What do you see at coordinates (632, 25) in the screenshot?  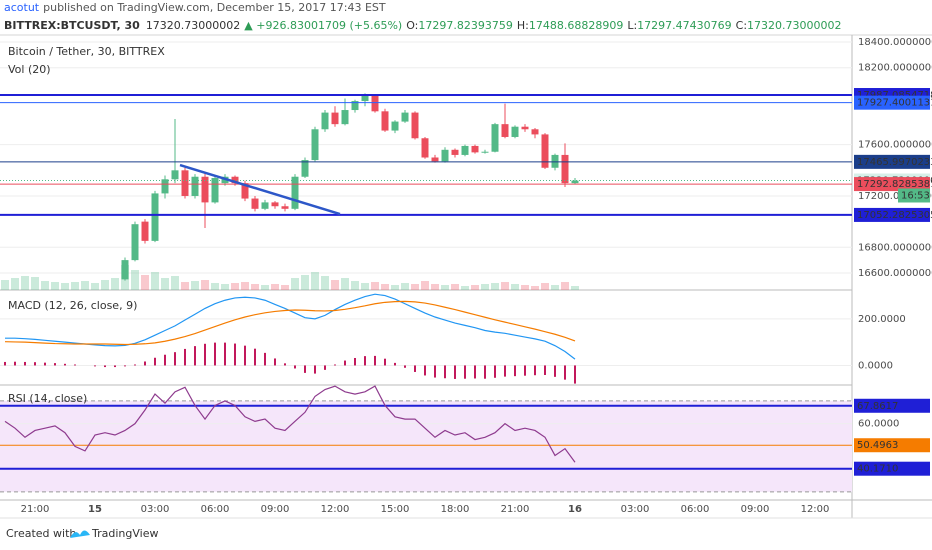 I see `ohlc-key: L:` at bounding box center [632, 25].